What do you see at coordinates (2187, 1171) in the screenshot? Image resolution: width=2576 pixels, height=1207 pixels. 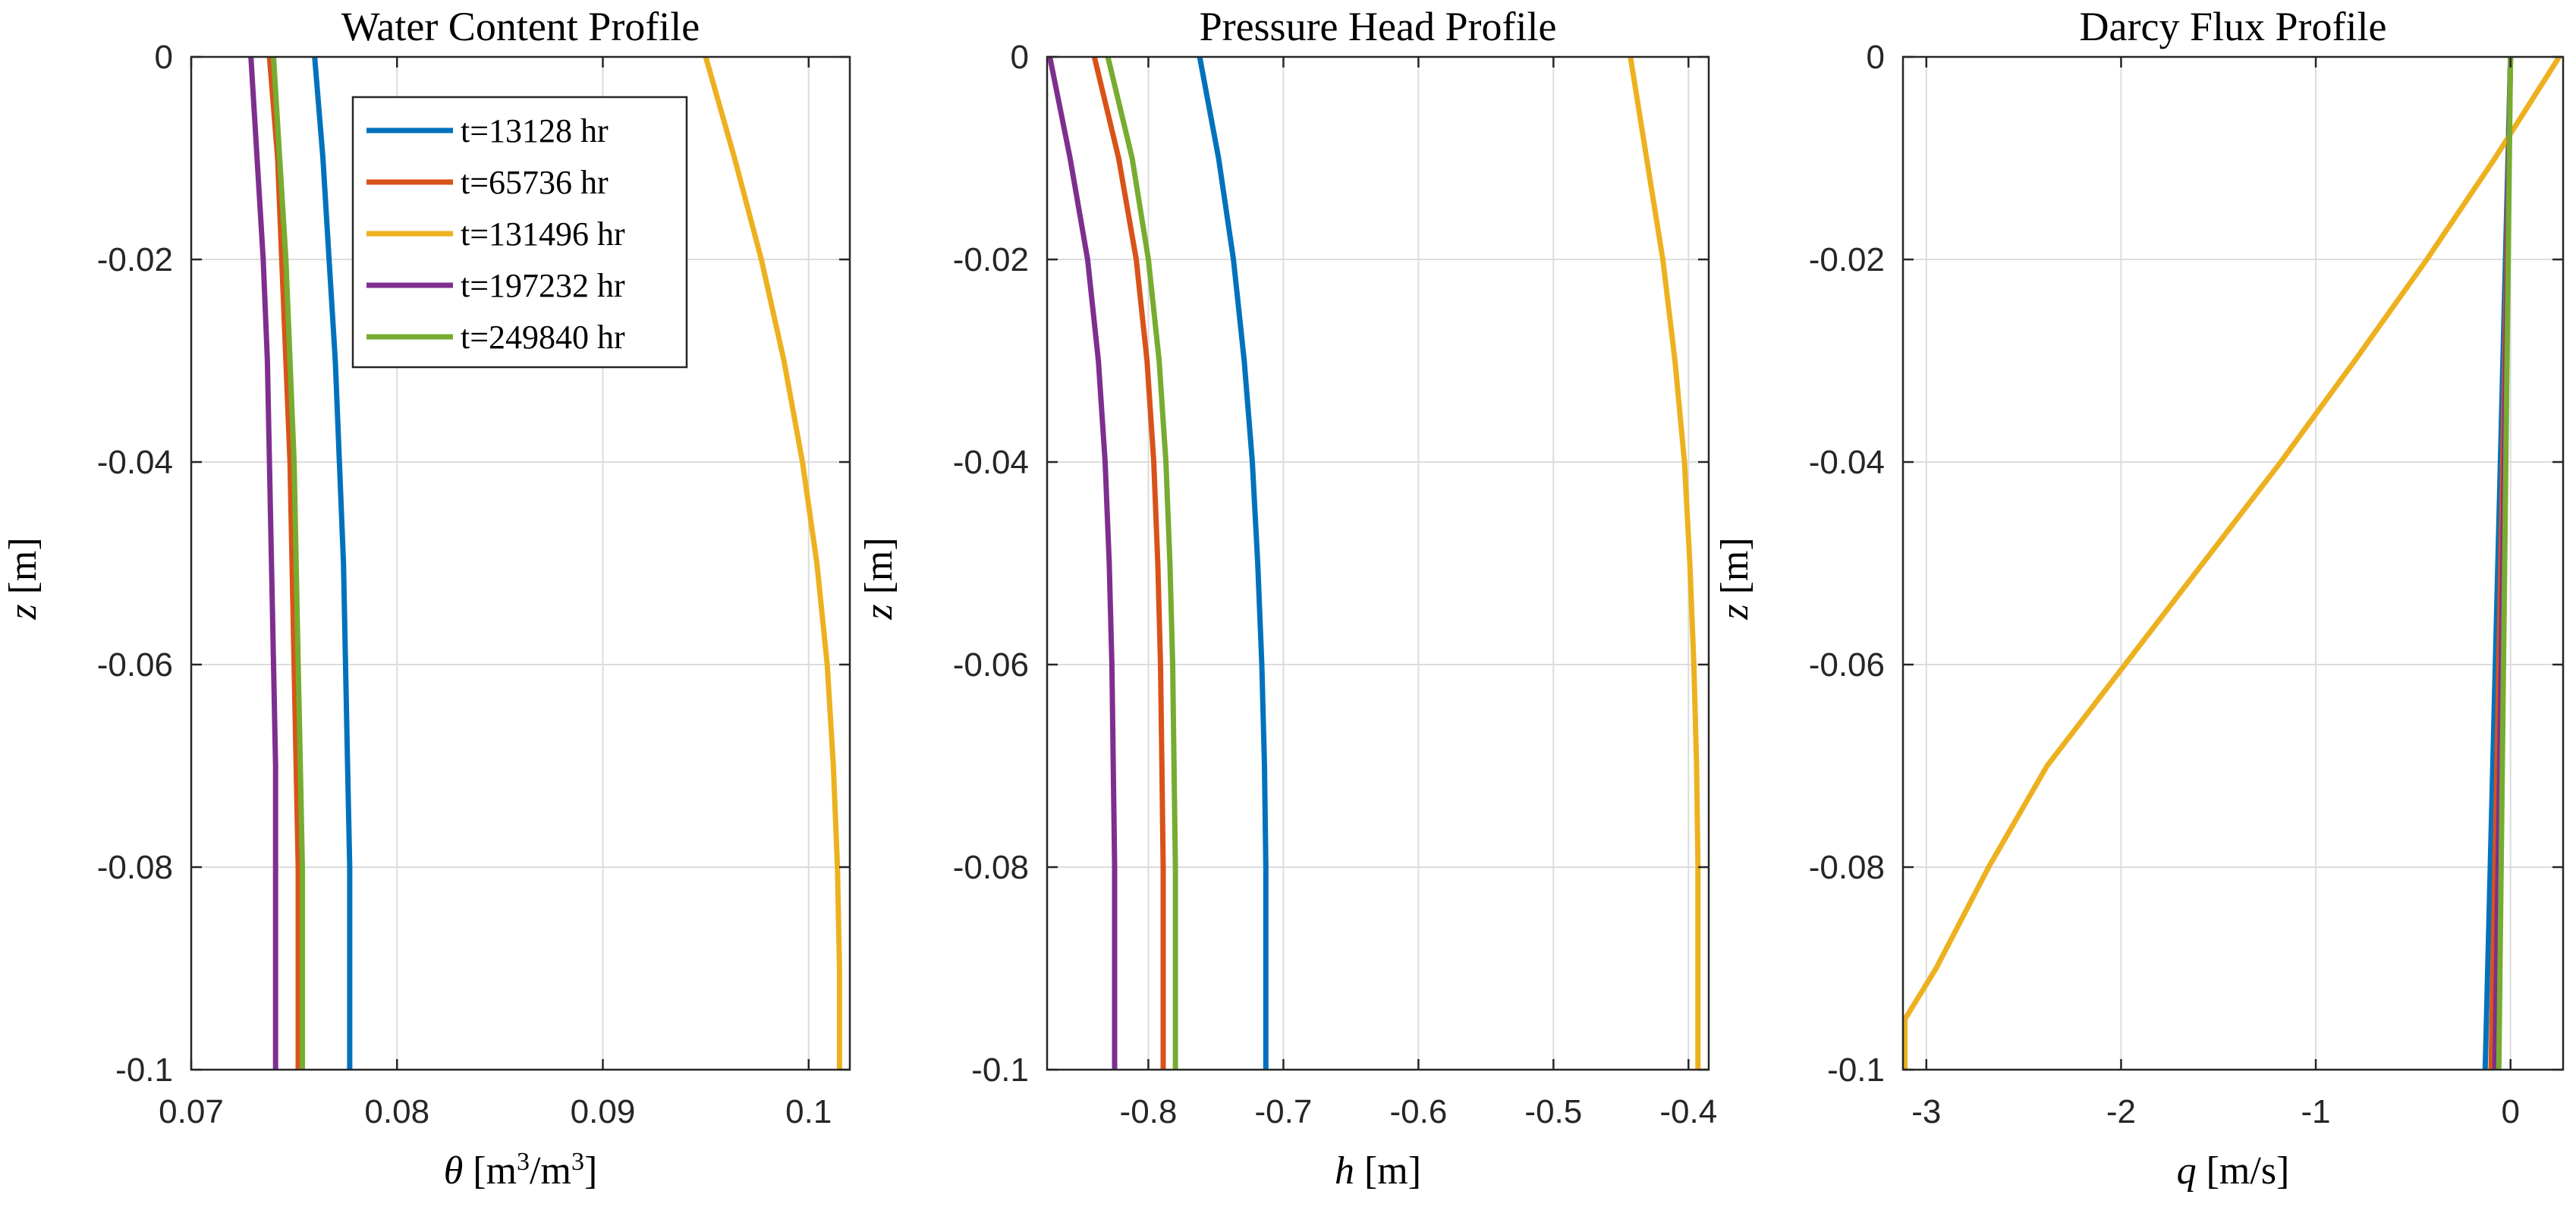 I see `x-axis-symbol: q` at bounding box center [2187, 1171].